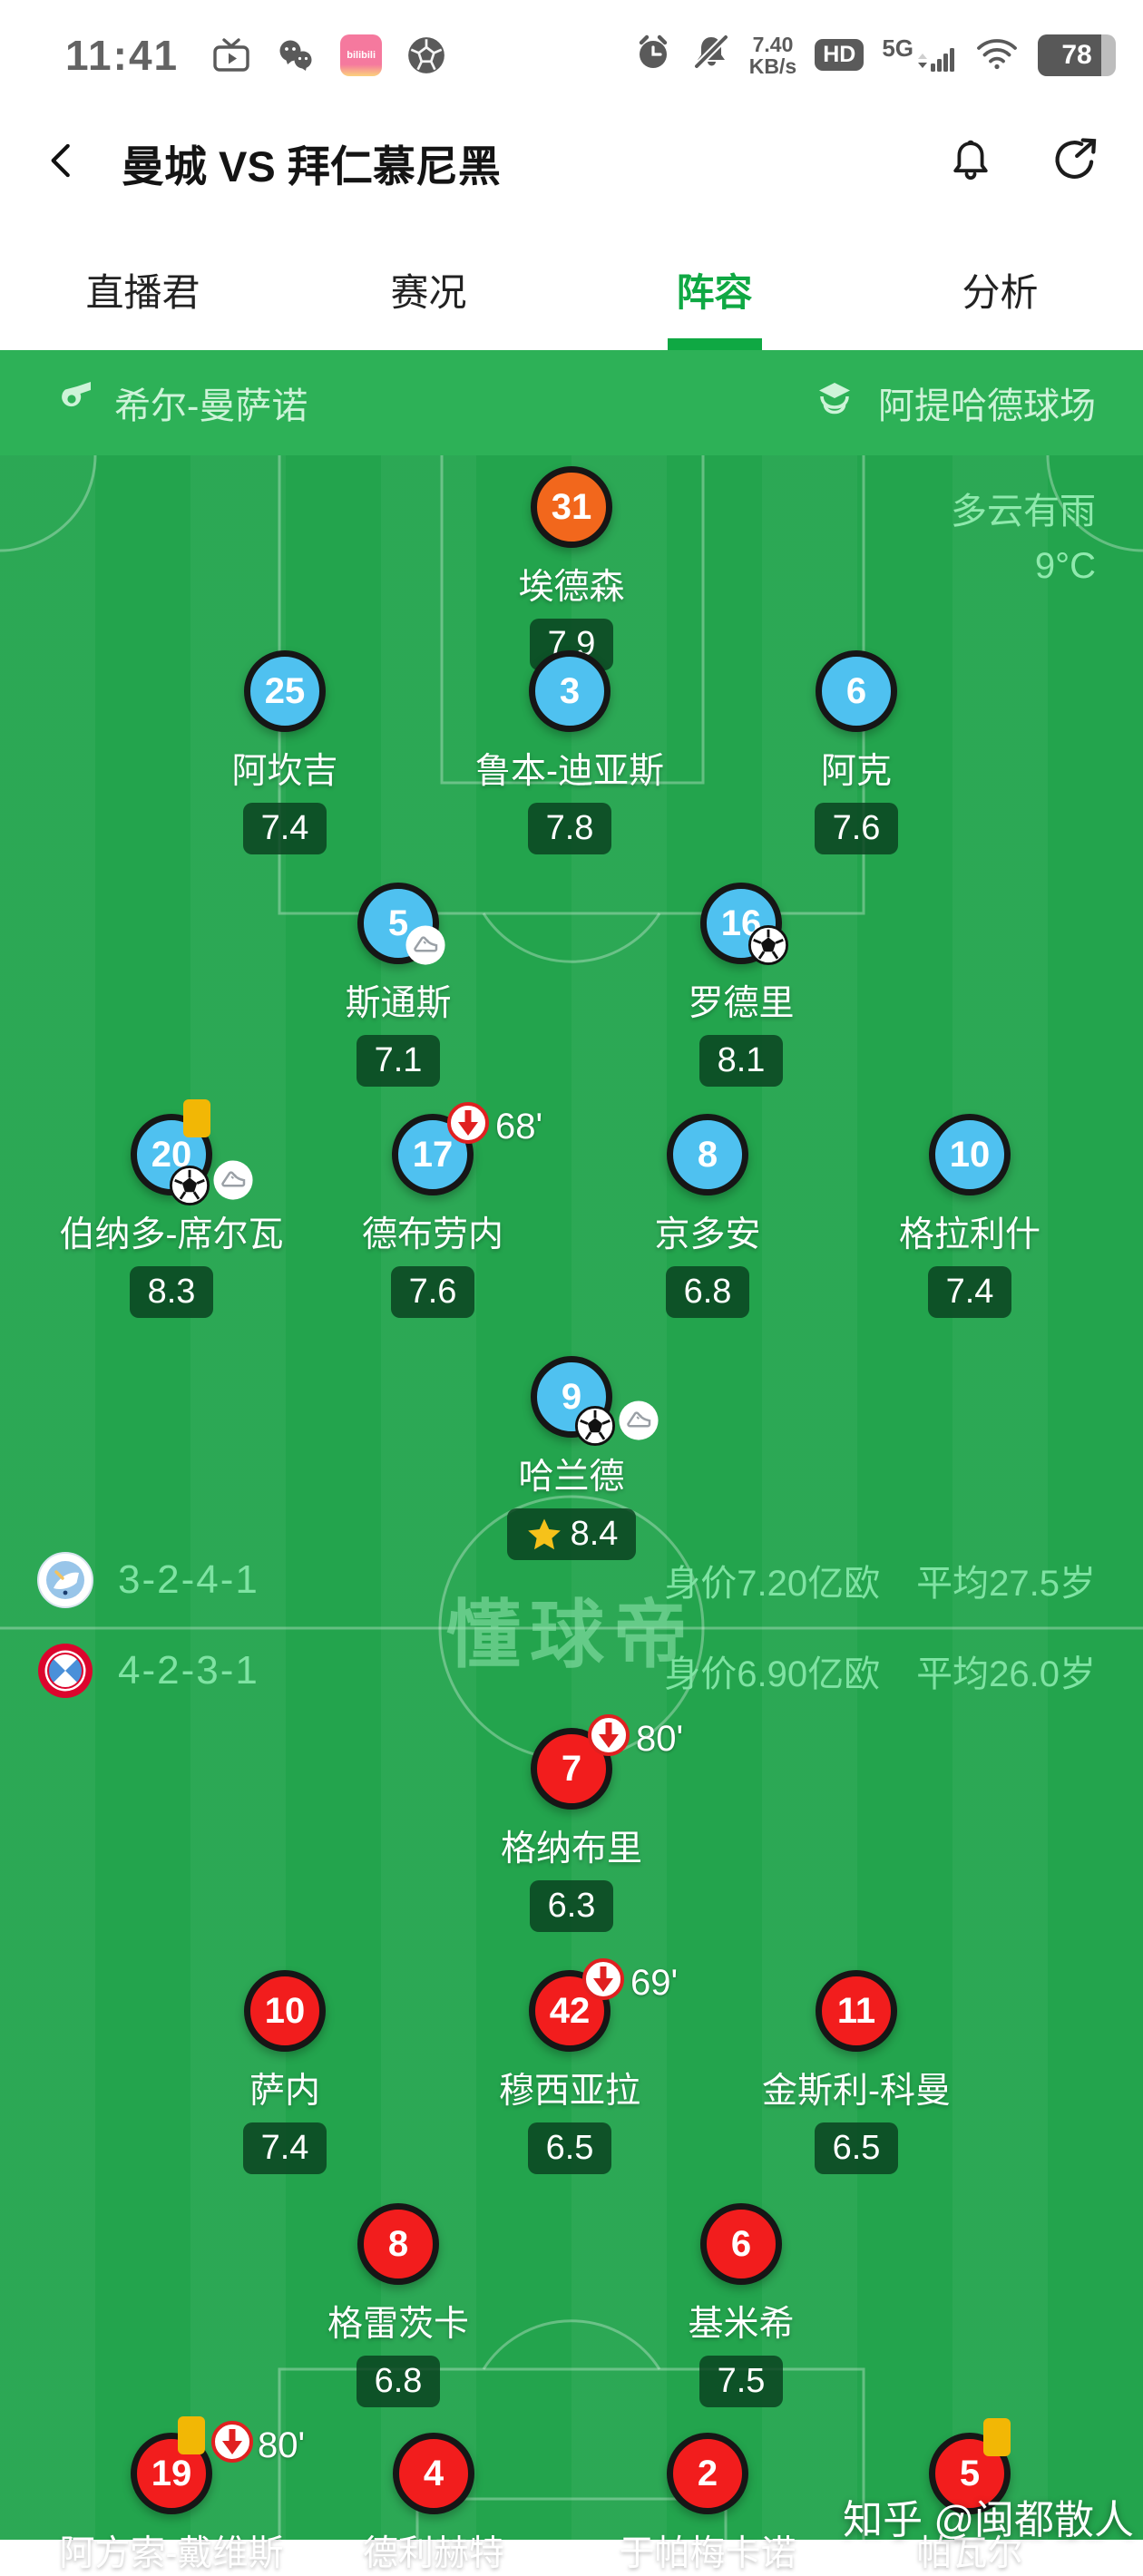  I want to click on player-number: 5, so click(398, 923).